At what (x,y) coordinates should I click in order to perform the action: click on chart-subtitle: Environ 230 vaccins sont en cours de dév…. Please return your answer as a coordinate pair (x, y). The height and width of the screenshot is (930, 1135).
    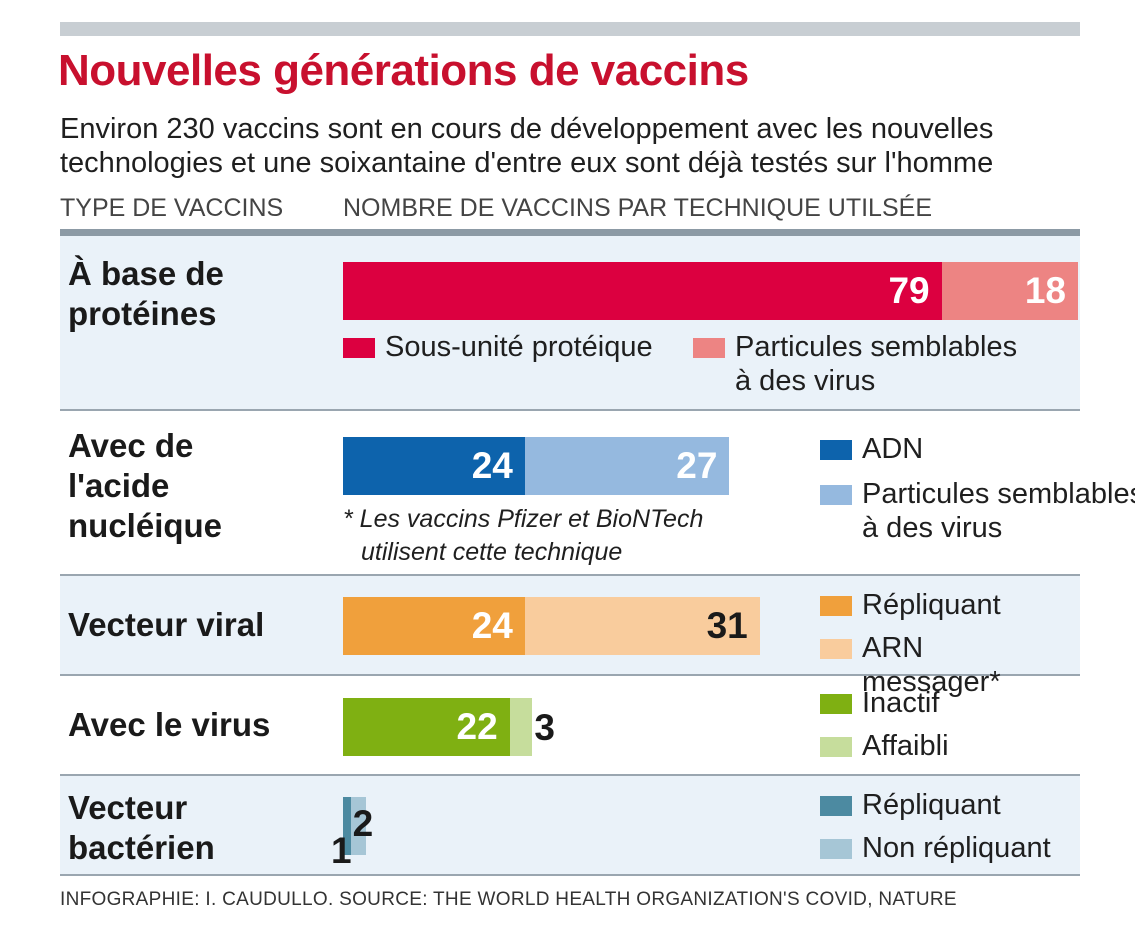
    Looking at the image, I should click on (527, 146).